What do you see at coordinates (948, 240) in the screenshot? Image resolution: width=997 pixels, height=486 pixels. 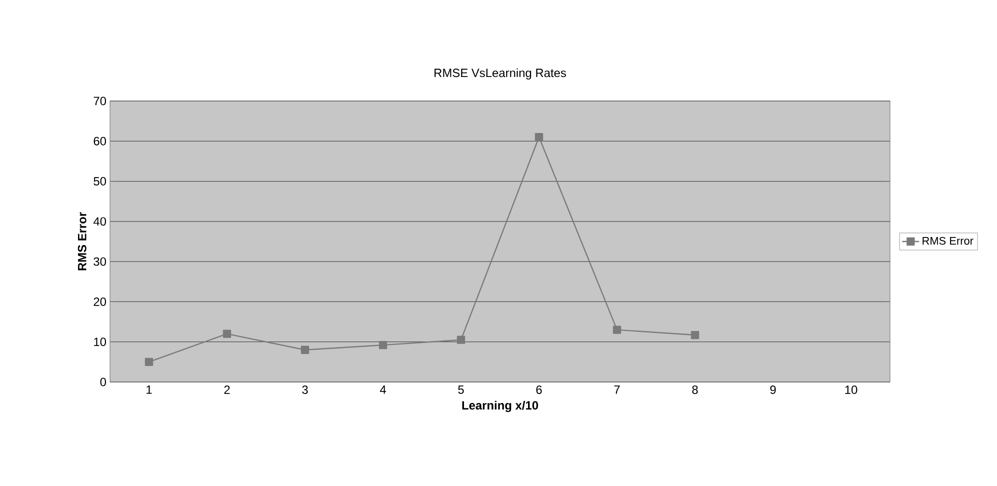 I see `legend-label: RMS Error` at bounding box center [948, 240].